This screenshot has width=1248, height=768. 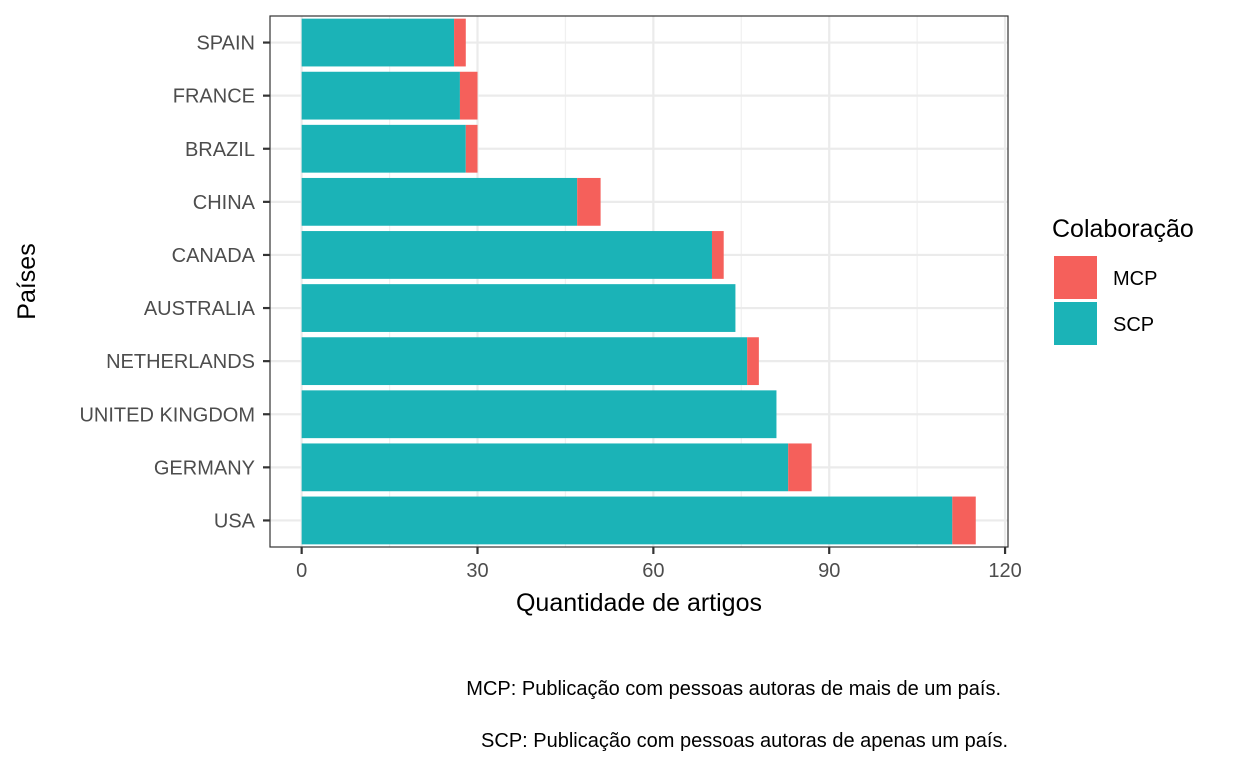 I want to click on bar-mcp-netherlands, so click(x=753, y=361).